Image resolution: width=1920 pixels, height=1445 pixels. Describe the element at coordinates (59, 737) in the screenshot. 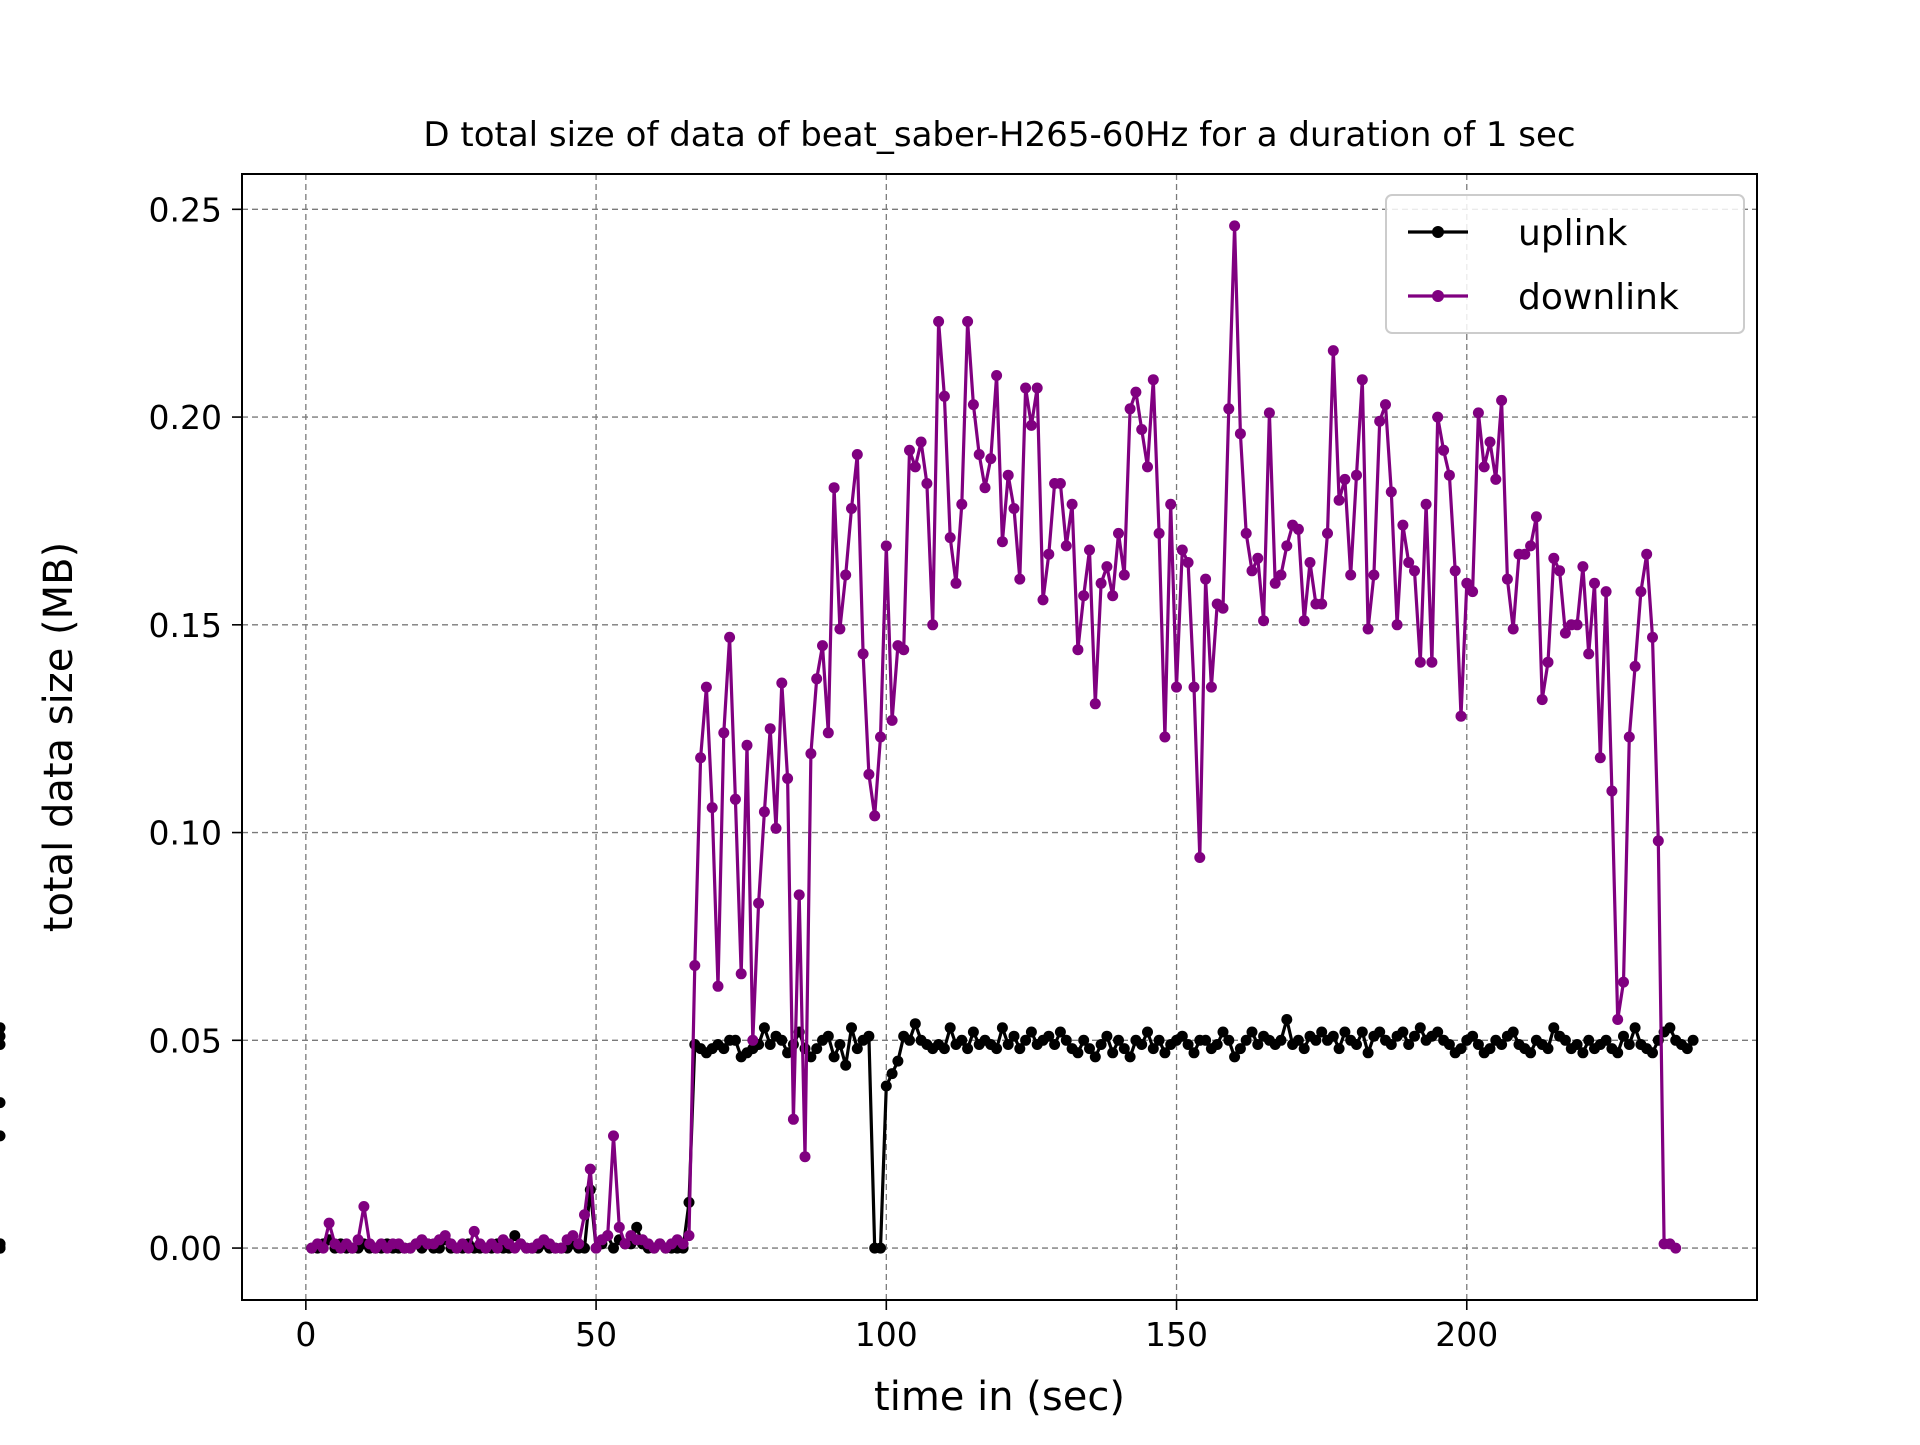

I see `y-axis-label: total data size (MB)` at that location.